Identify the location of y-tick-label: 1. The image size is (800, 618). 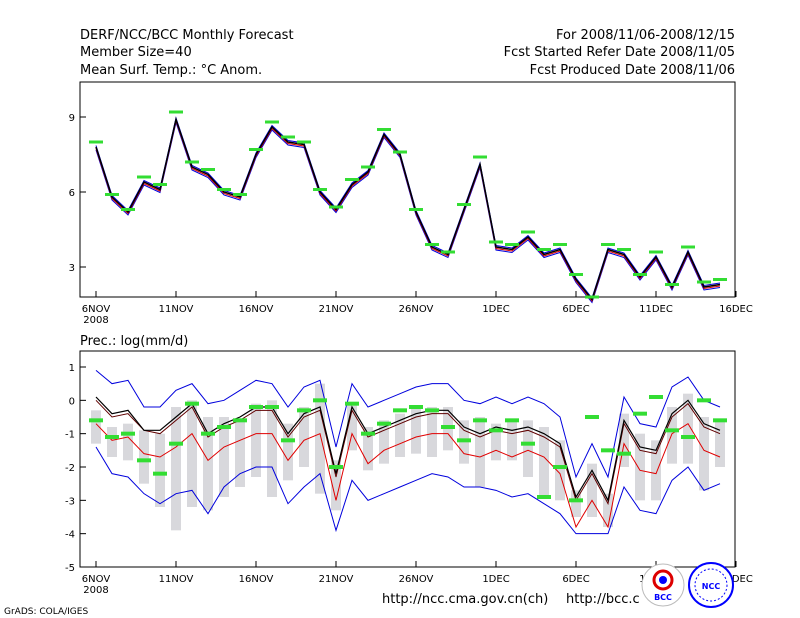
(72, 368).